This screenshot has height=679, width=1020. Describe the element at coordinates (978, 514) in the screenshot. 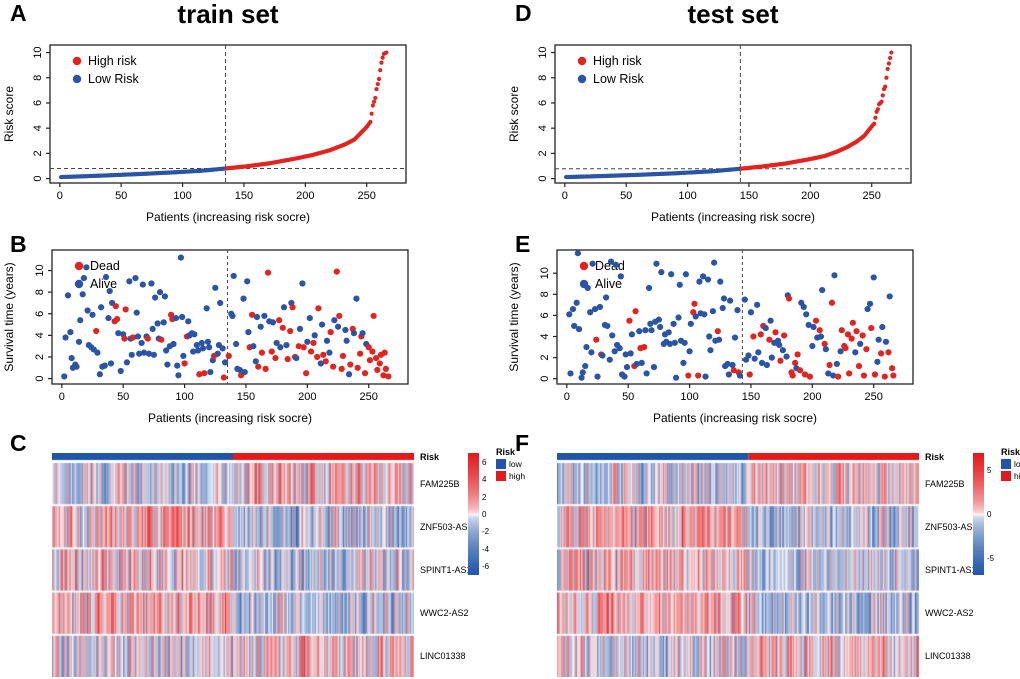

I see `colorbar` at that location.